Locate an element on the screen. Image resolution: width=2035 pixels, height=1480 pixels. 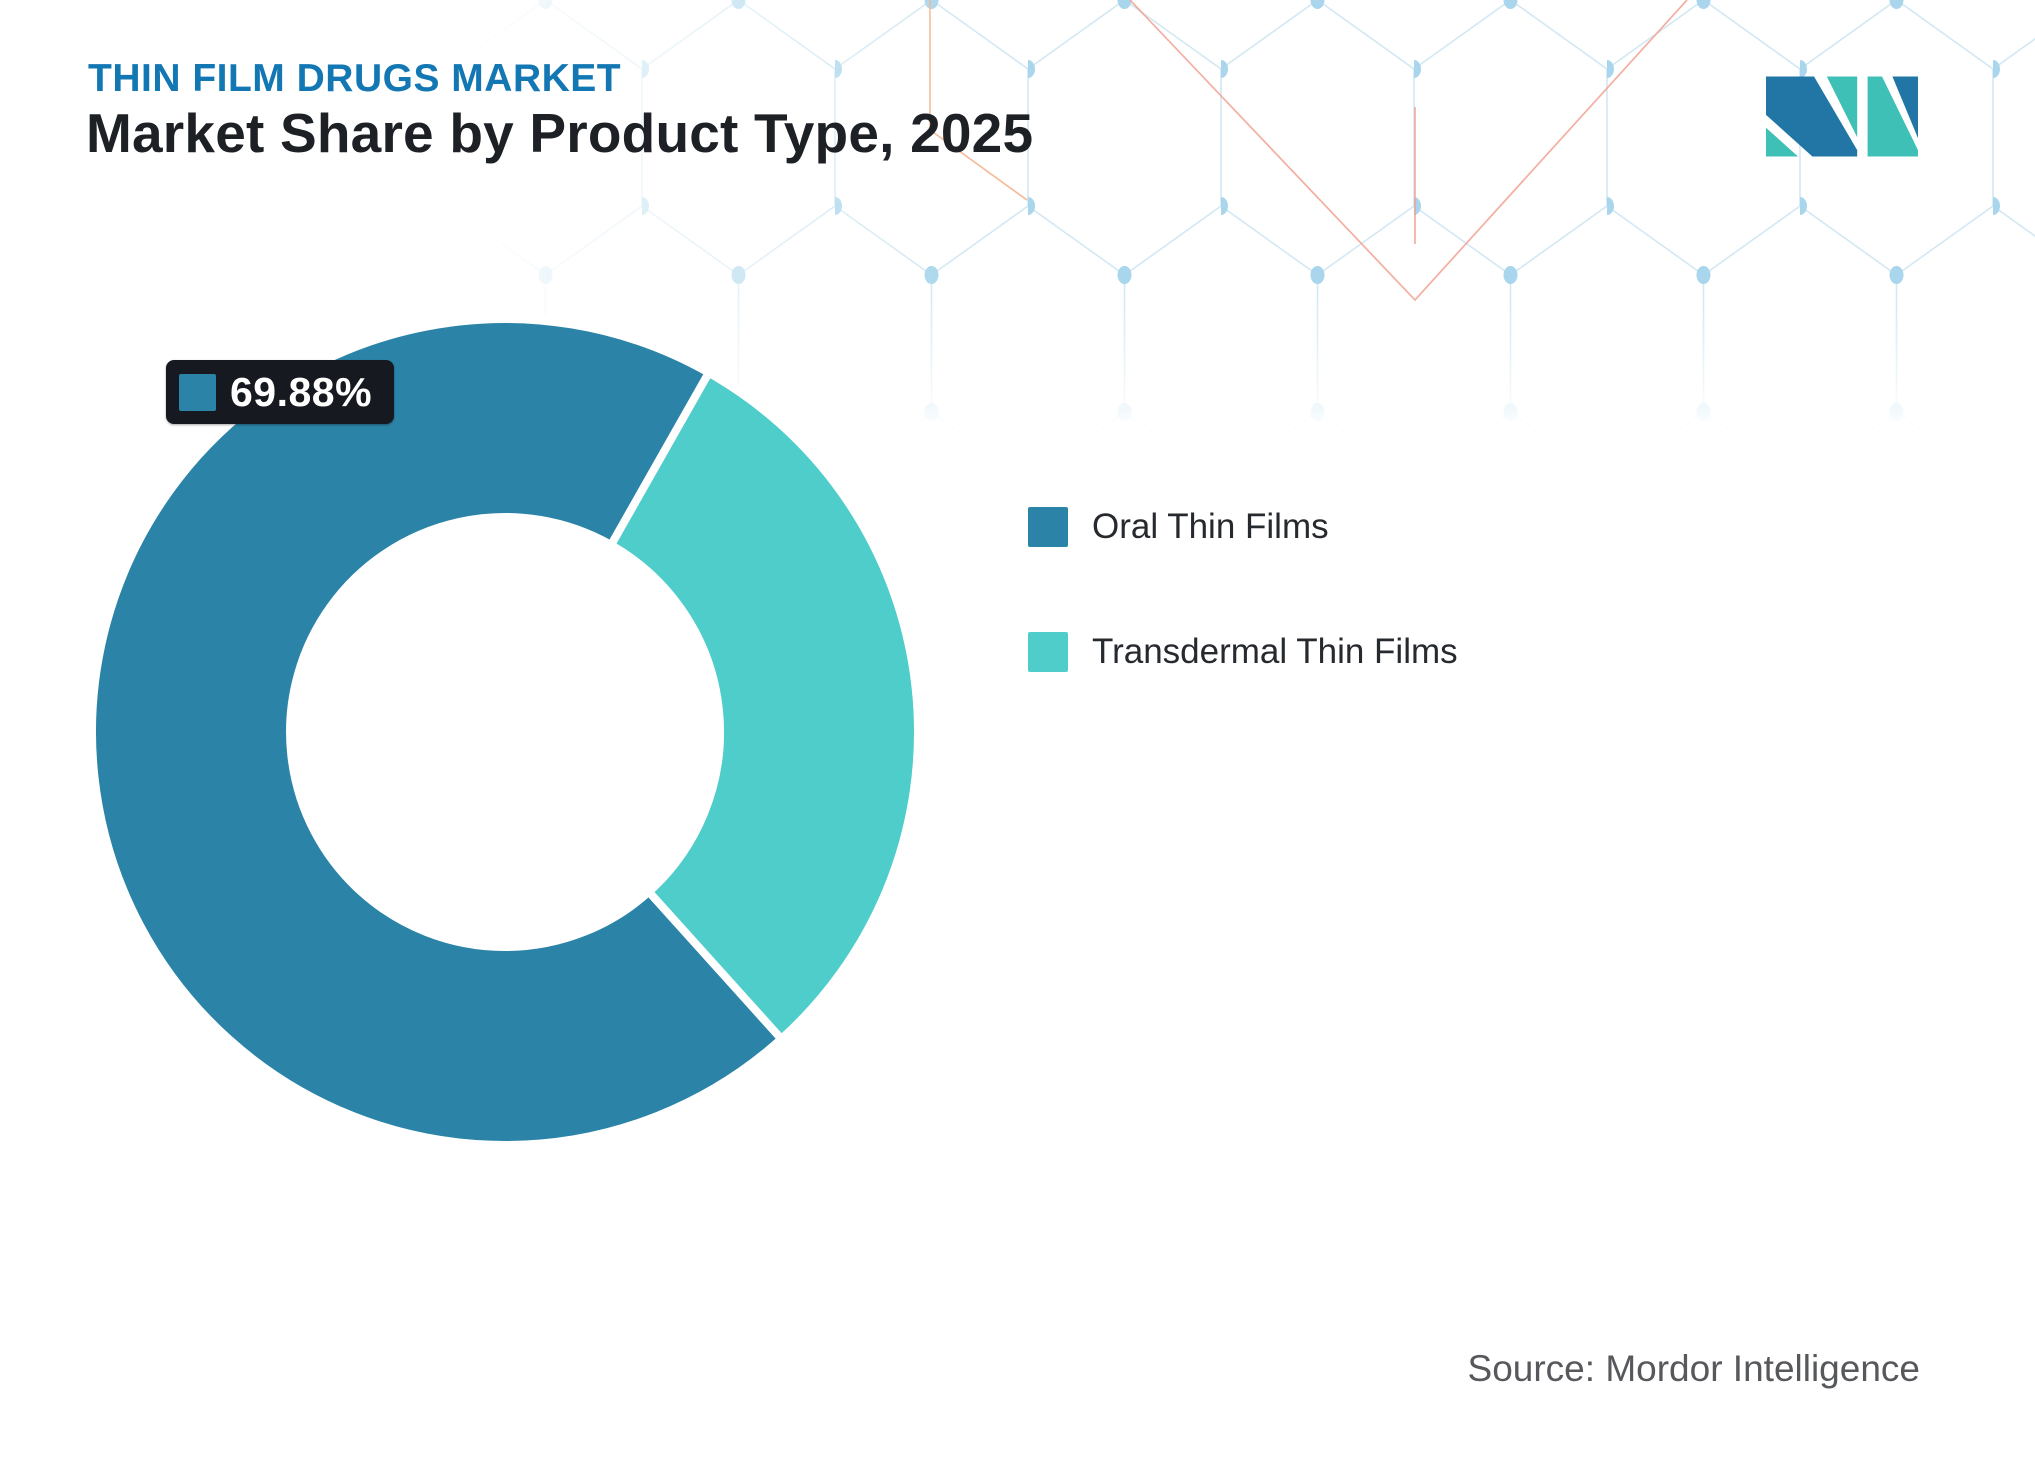
legend-swatch-oral-thin-films is located at coordinates (1048, 527).